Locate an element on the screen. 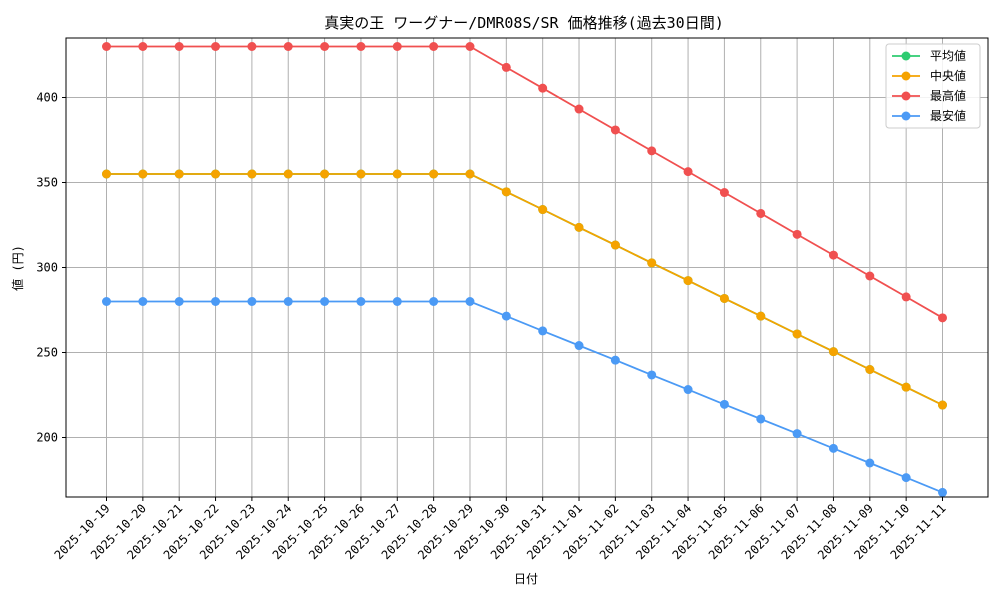 The height and width of the screenshot is (600, 1000). y-tick-label: 400 is located at coordinates (47, 98).